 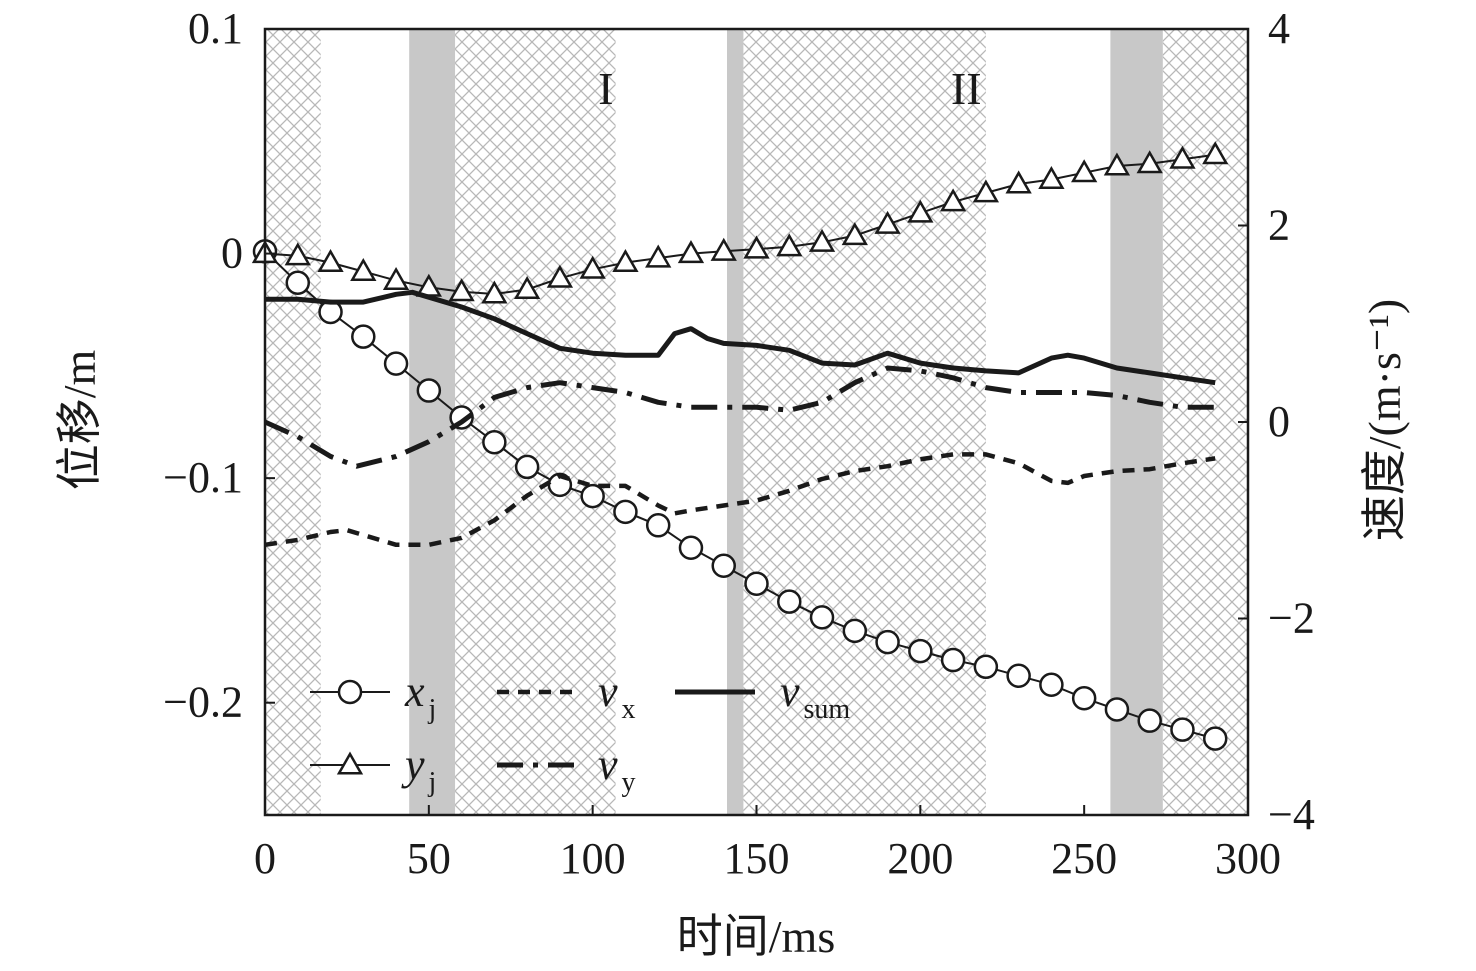 I want to click on y-right-tick-label: 0, so click(x=1279, y=421).